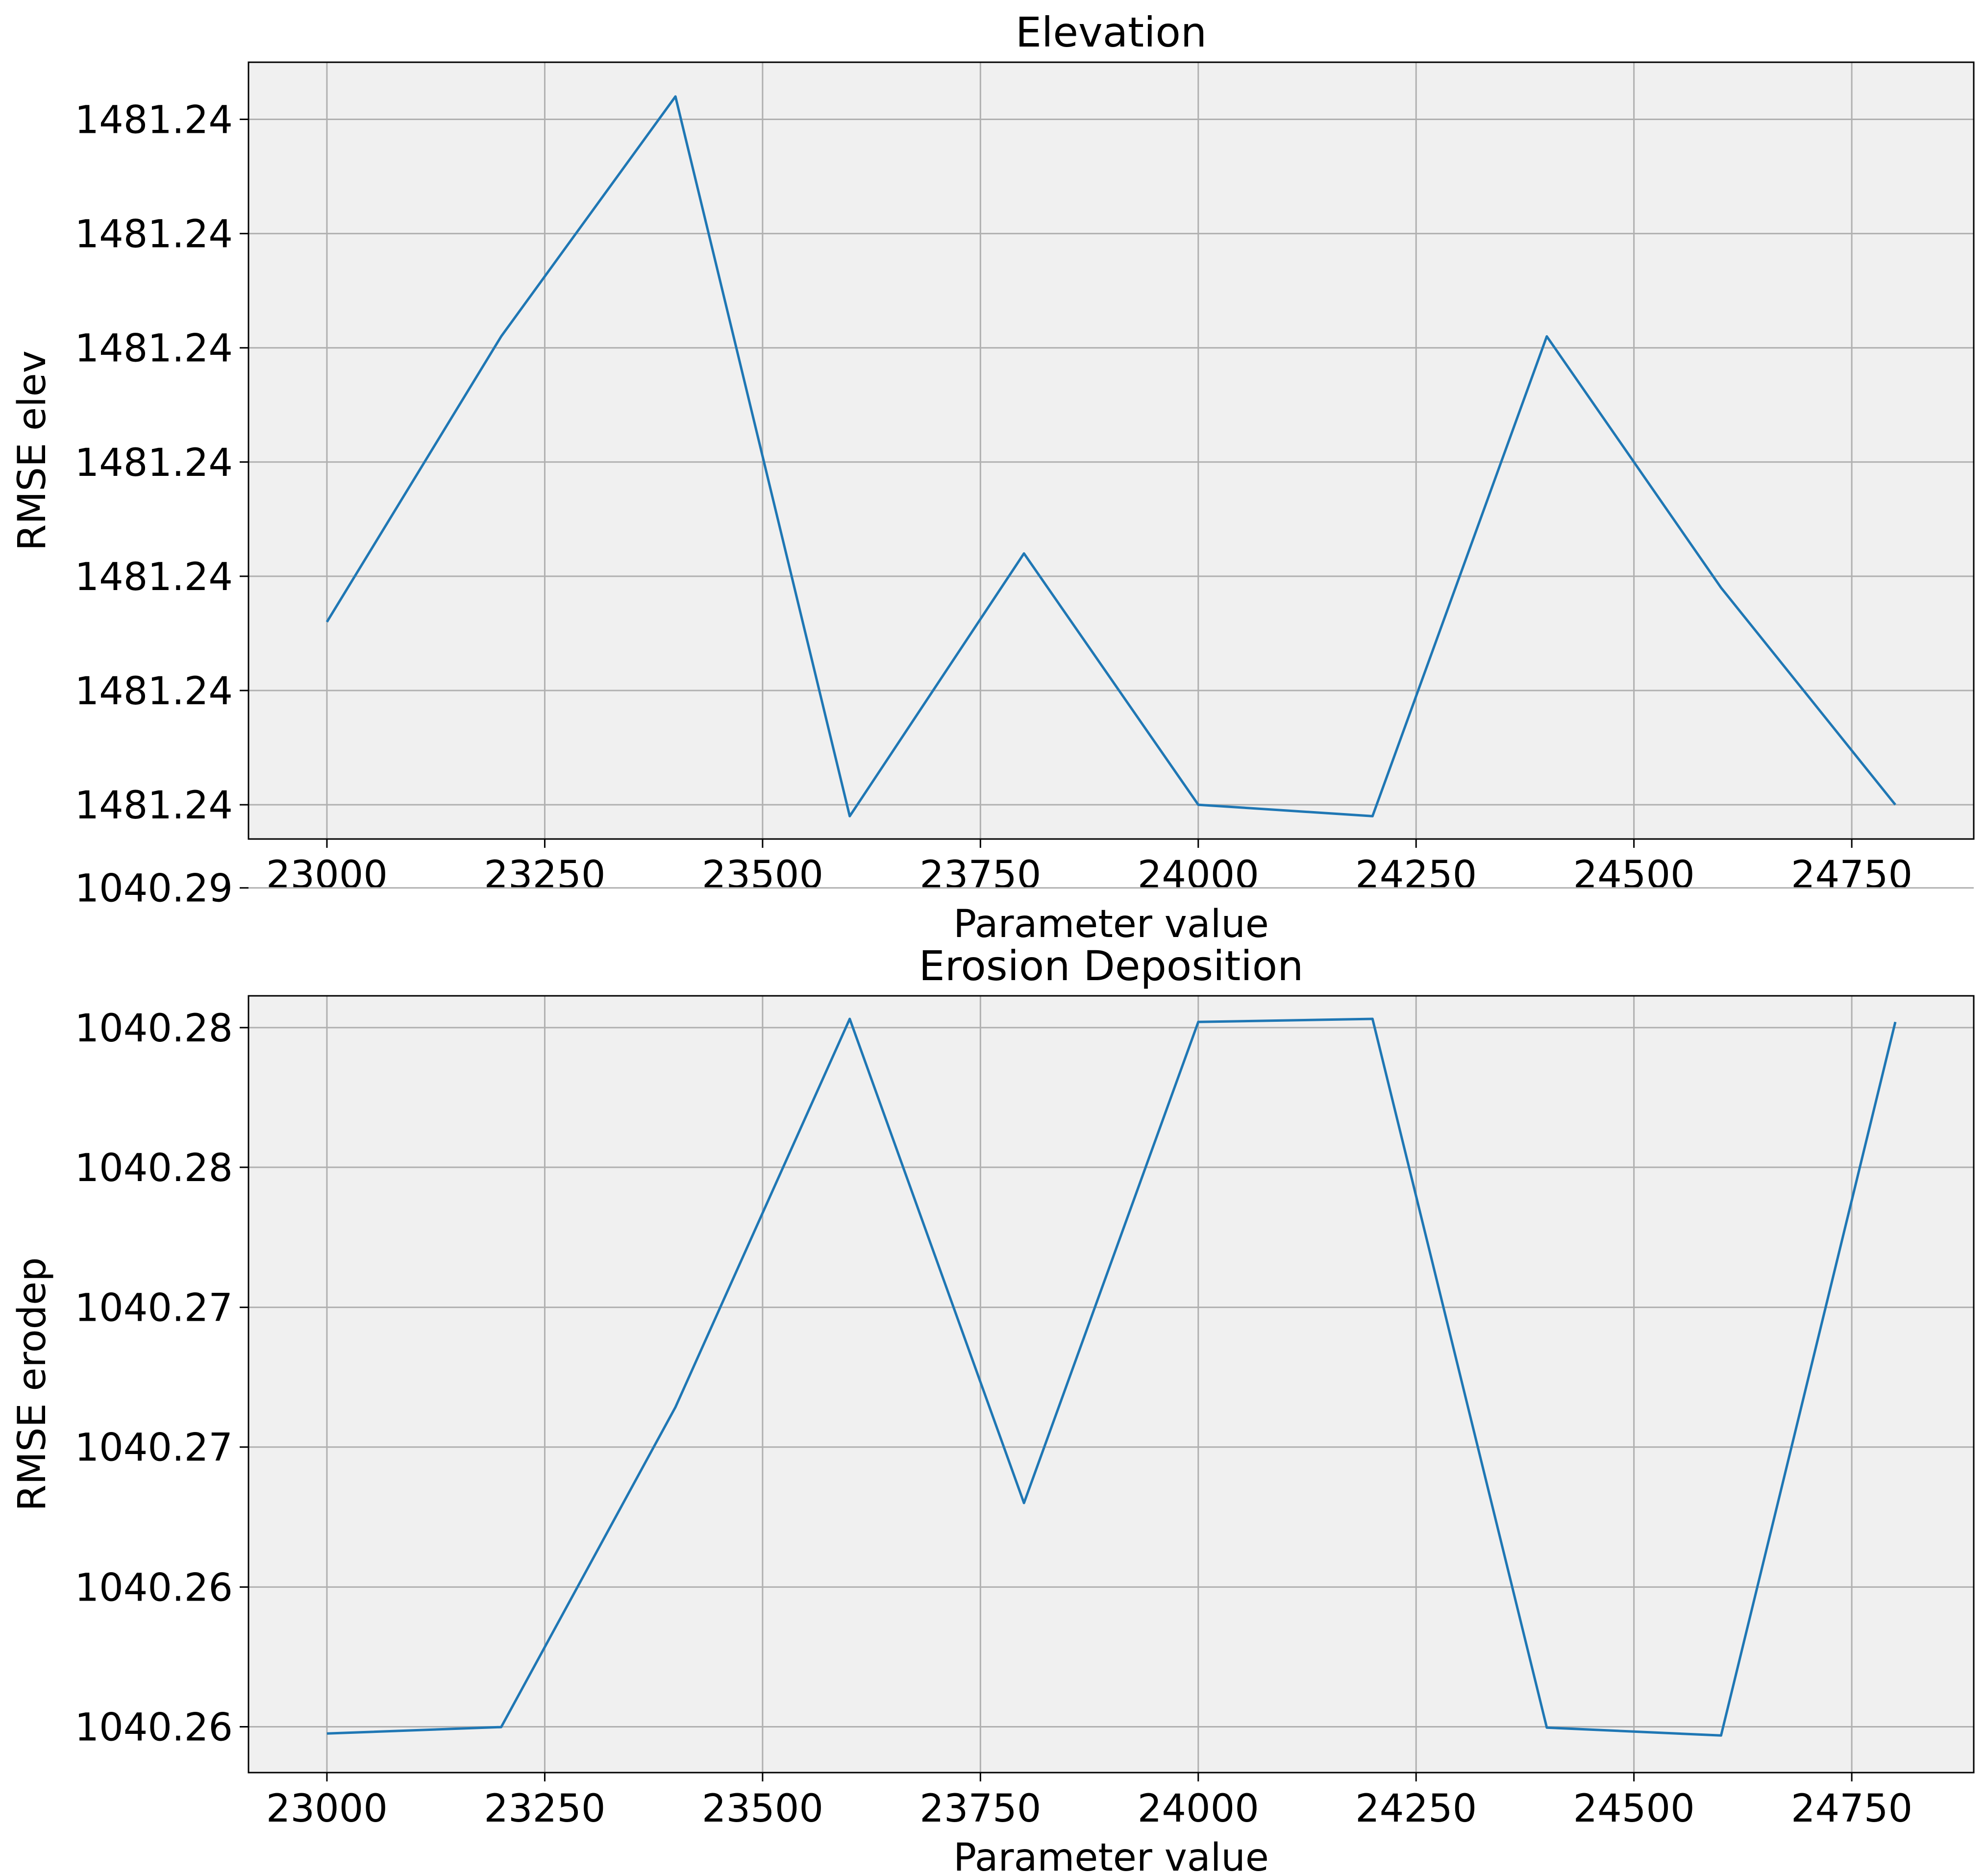 The image size is (1986, 1876). I want to click on y-axis-label: RMSE elev, so click(32, 451).